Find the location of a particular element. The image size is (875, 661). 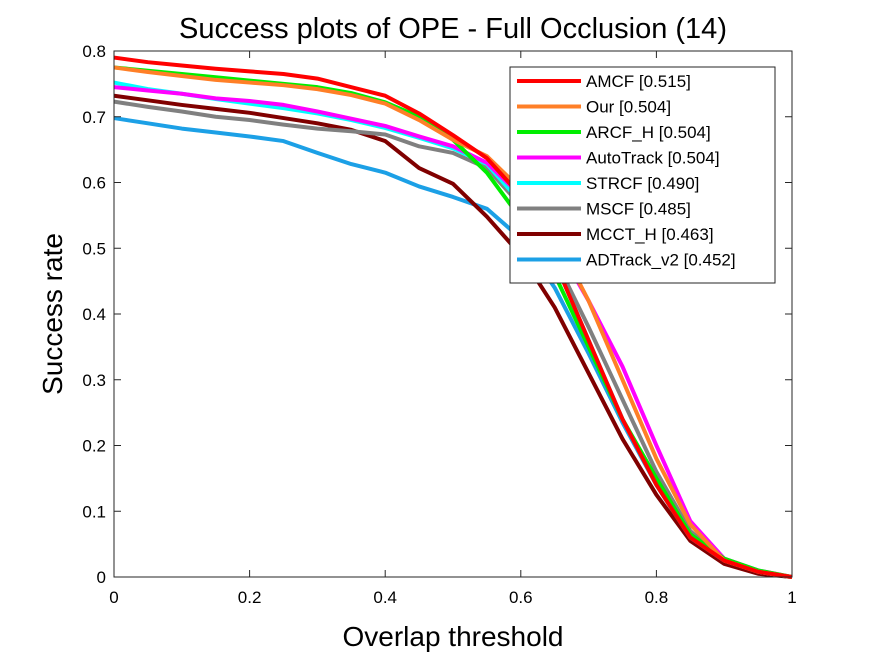

legend-label-4: STRCF [0.490] is located at coordinates (642, 183).